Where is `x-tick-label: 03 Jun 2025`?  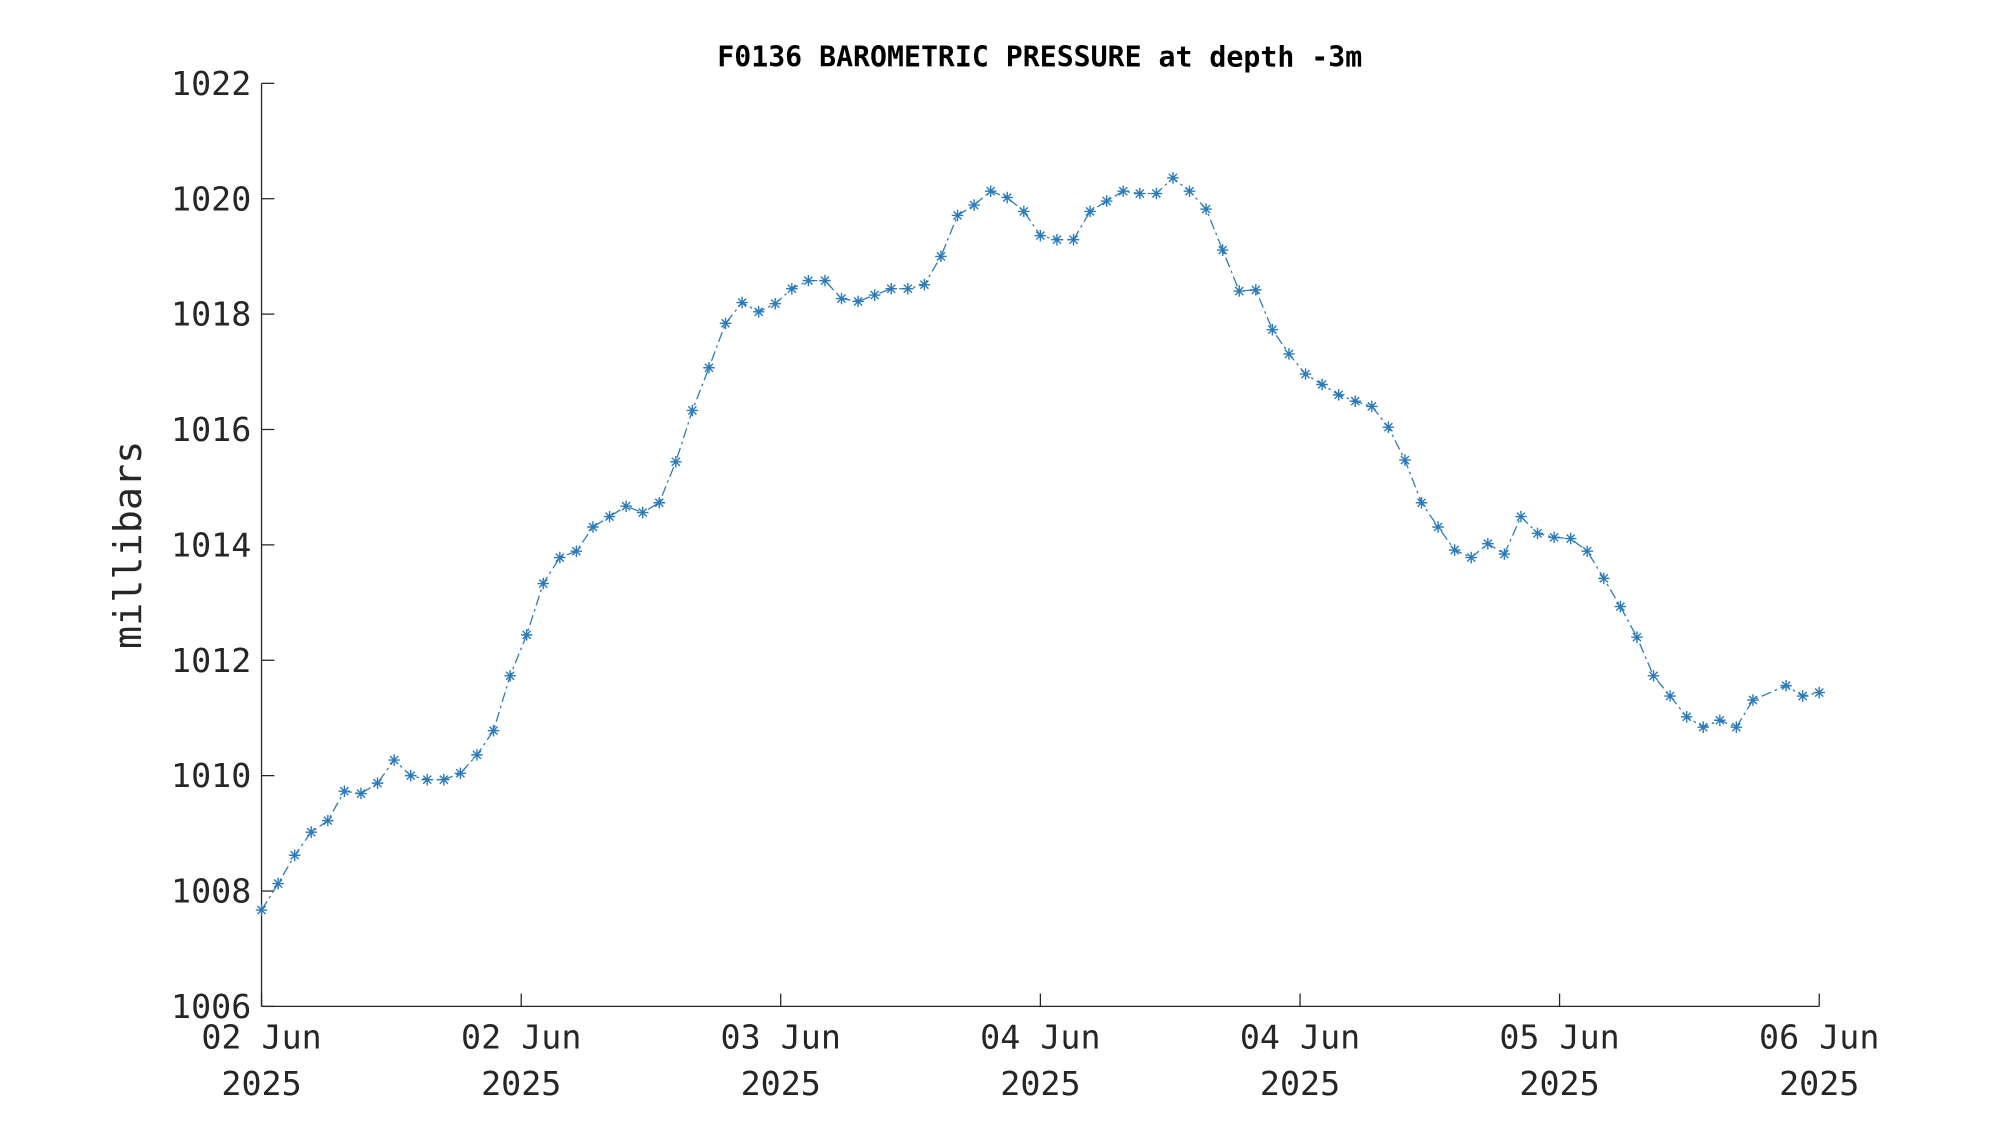
x-tick-label: 03 Jun 2025 is located at coordinates (781, 1060).